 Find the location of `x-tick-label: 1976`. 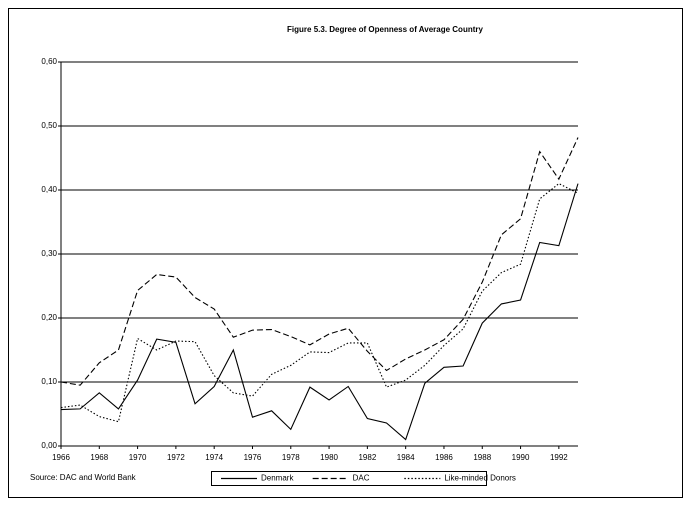

x-tick-label: 1976 is located at coordinates (253, 457).